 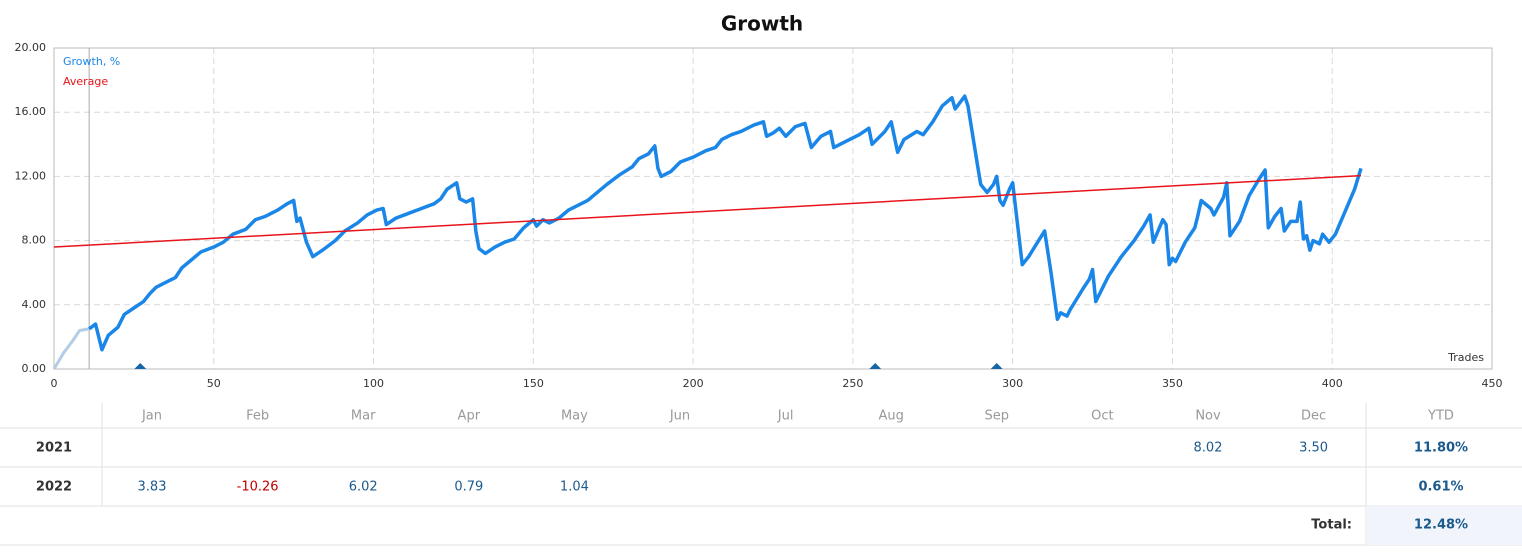 I want to click on legend-entry: Average, so click(x=85, y=81).